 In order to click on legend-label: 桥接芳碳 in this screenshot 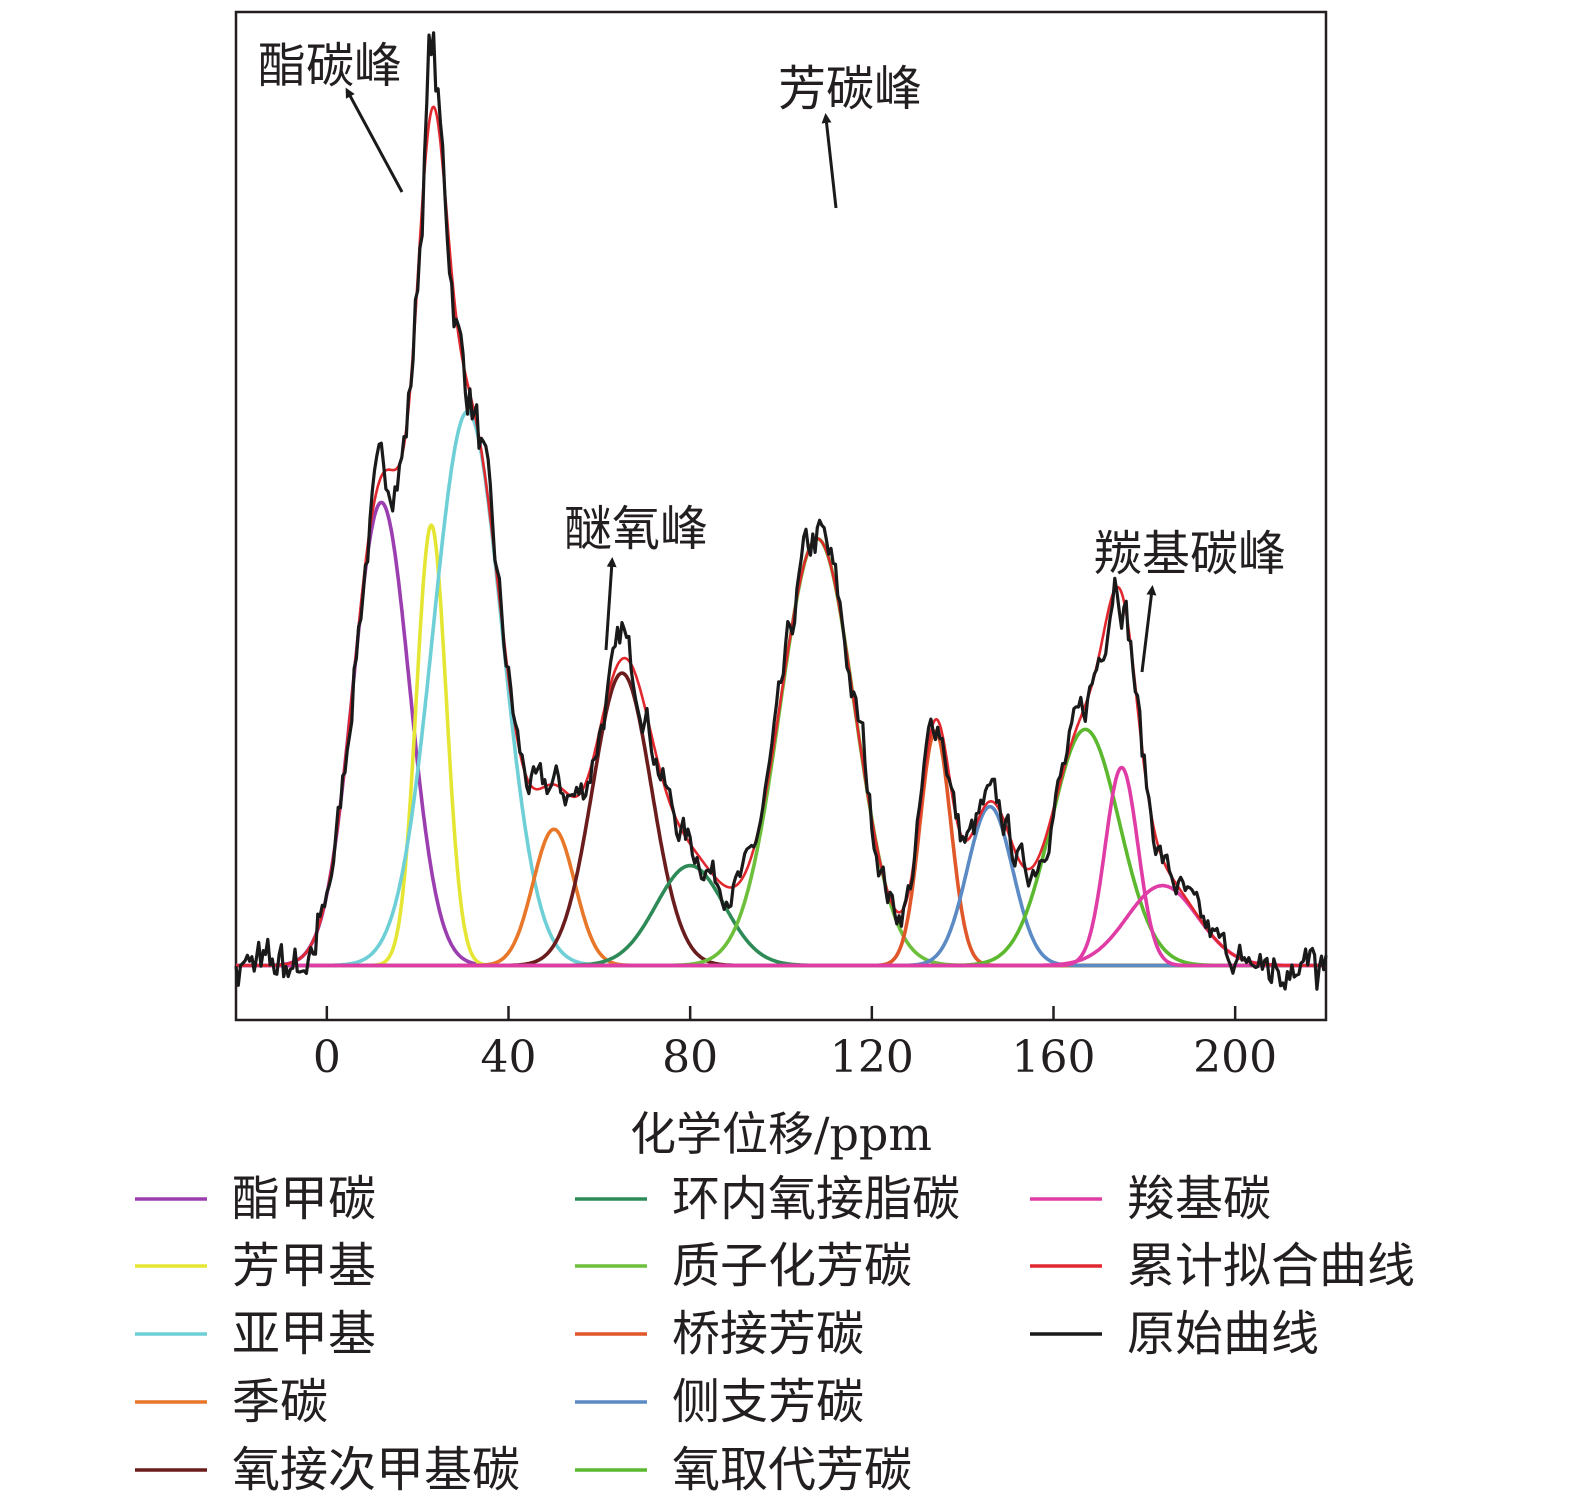, I will do `click(768, 1334)`.